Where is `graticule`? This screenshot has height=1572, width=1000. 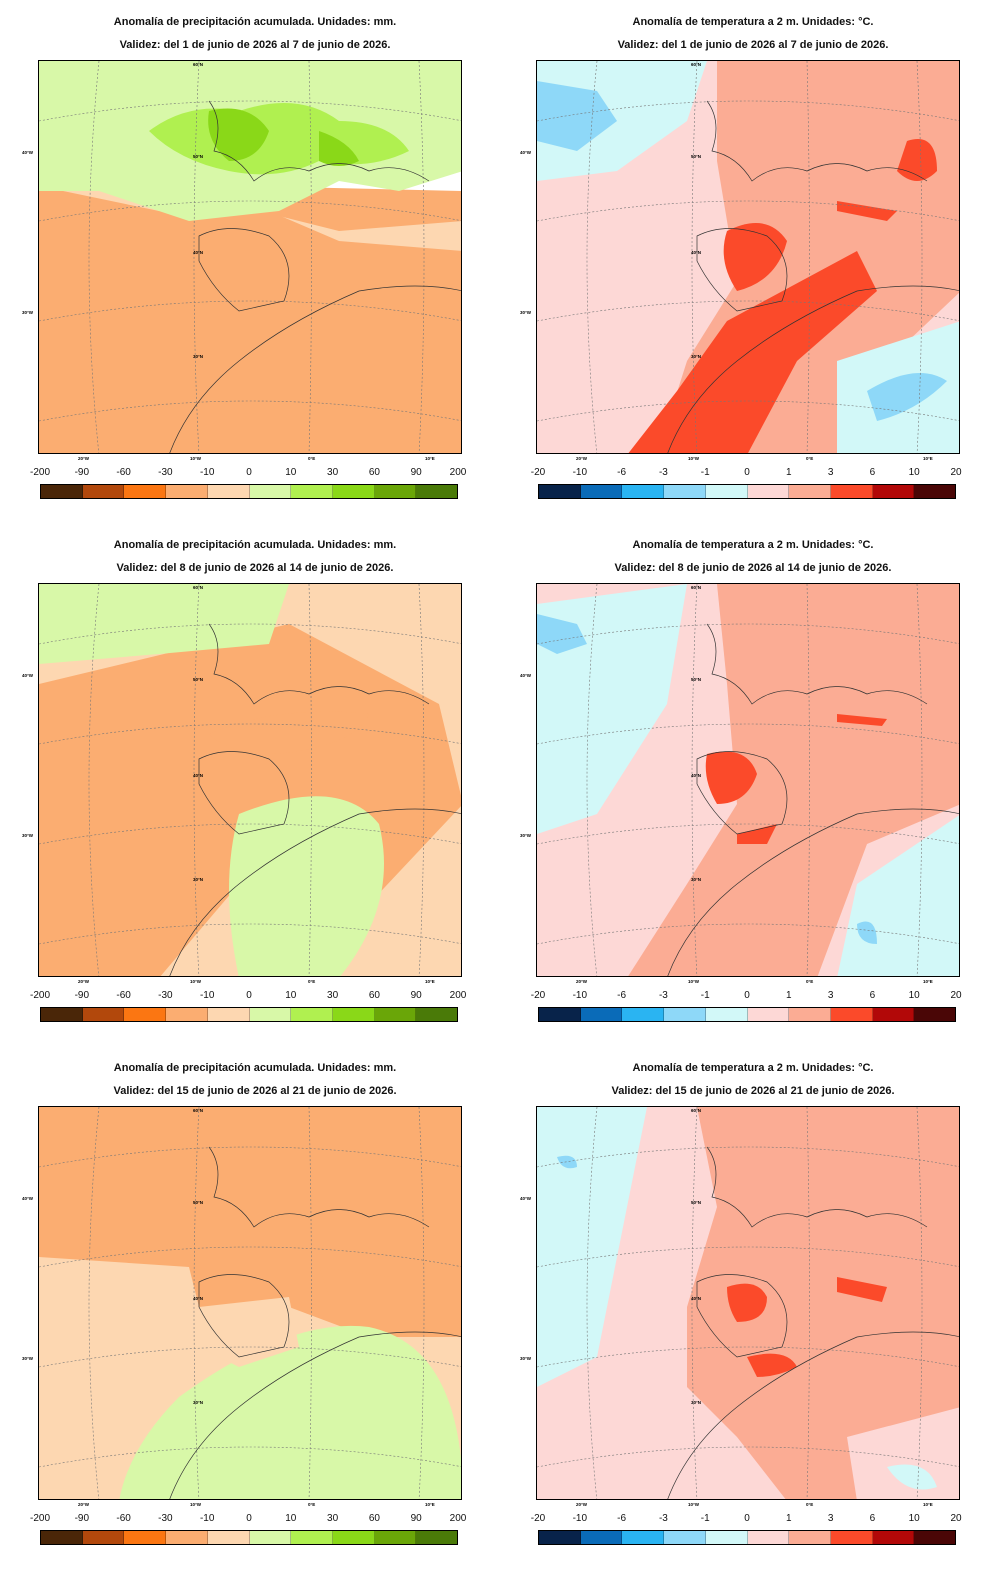 graticule is located at coordinates (748, 1303).